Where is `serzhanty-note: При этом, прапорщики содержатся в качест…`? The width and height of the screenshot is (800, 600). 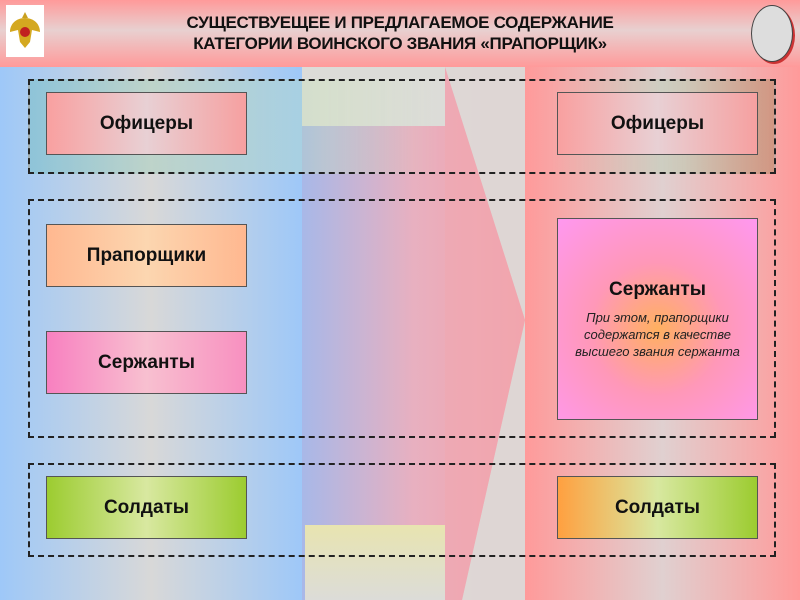 serzhanty-note: При этом, прапорщики содержатся в качест… is located at coordinates (657, 334).